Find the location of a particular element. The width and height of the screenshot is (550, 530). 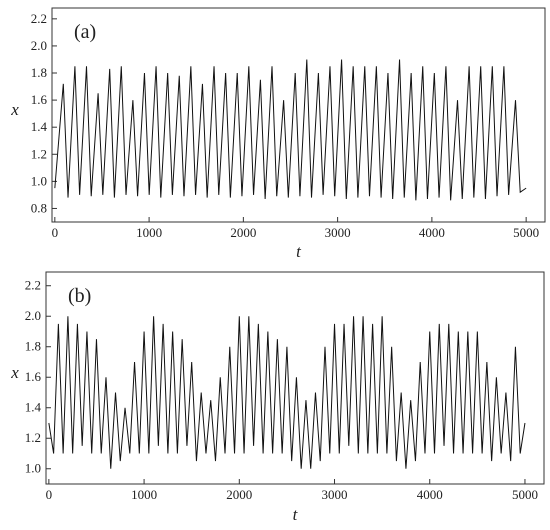

panel-label: (b) is located at coordinates (79, 296).